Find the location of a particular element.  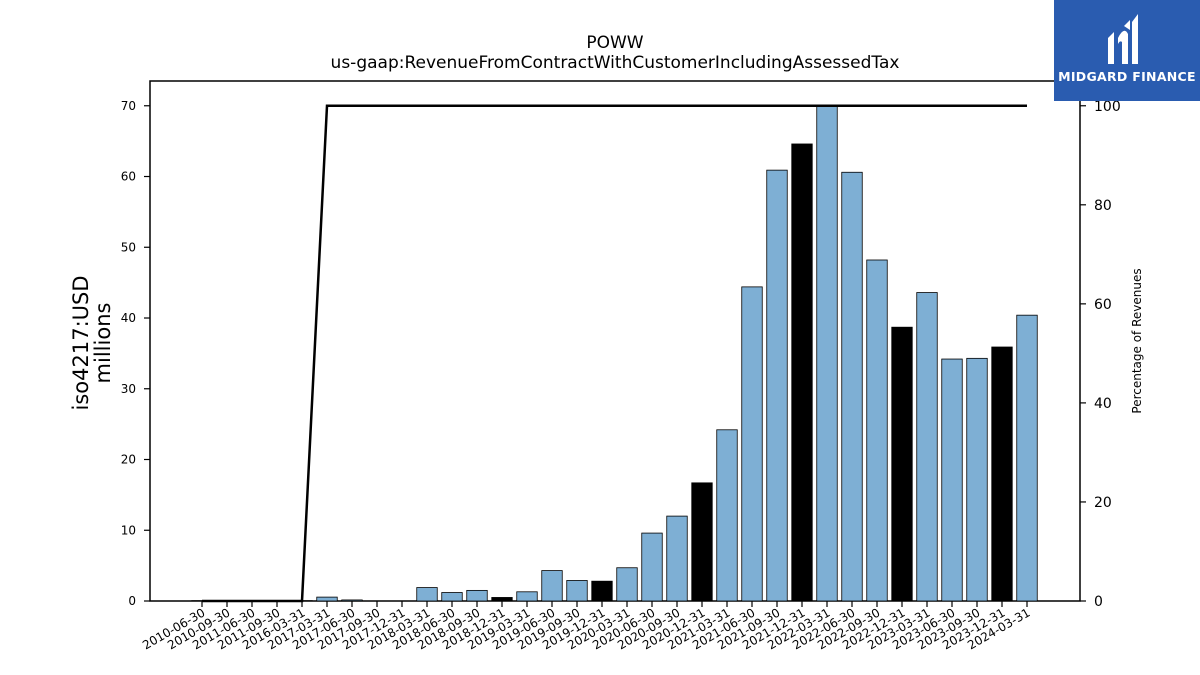

y-tick-label: 30 is located at coordinates (128, 389).